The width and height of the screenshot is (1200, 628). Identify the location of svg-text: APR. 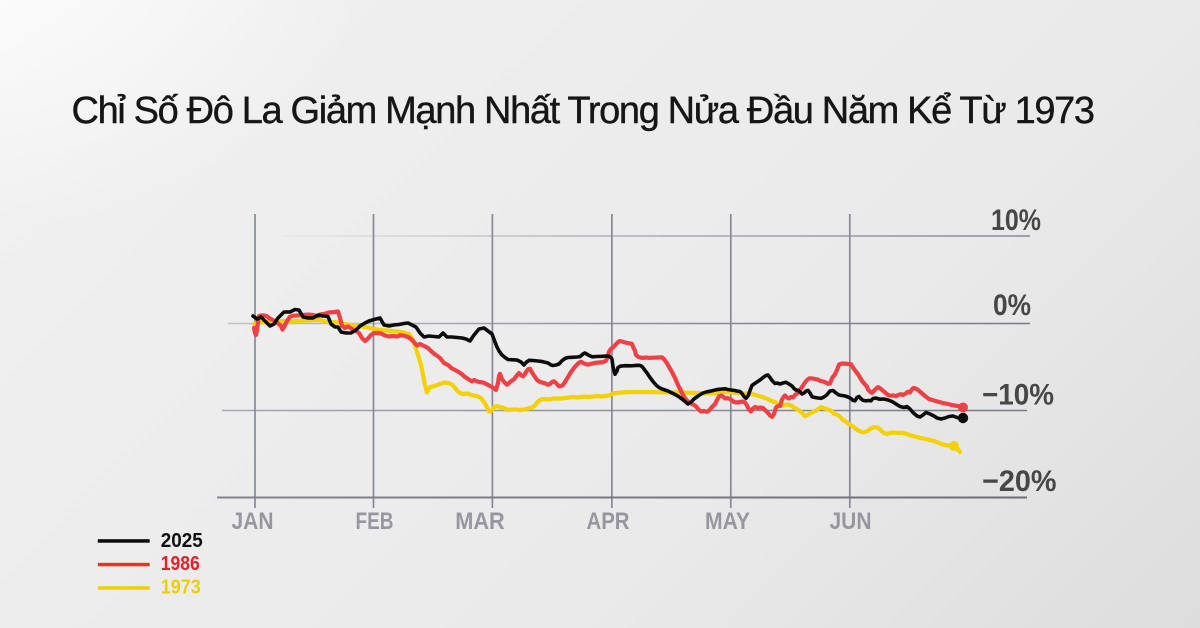
(608, 521).